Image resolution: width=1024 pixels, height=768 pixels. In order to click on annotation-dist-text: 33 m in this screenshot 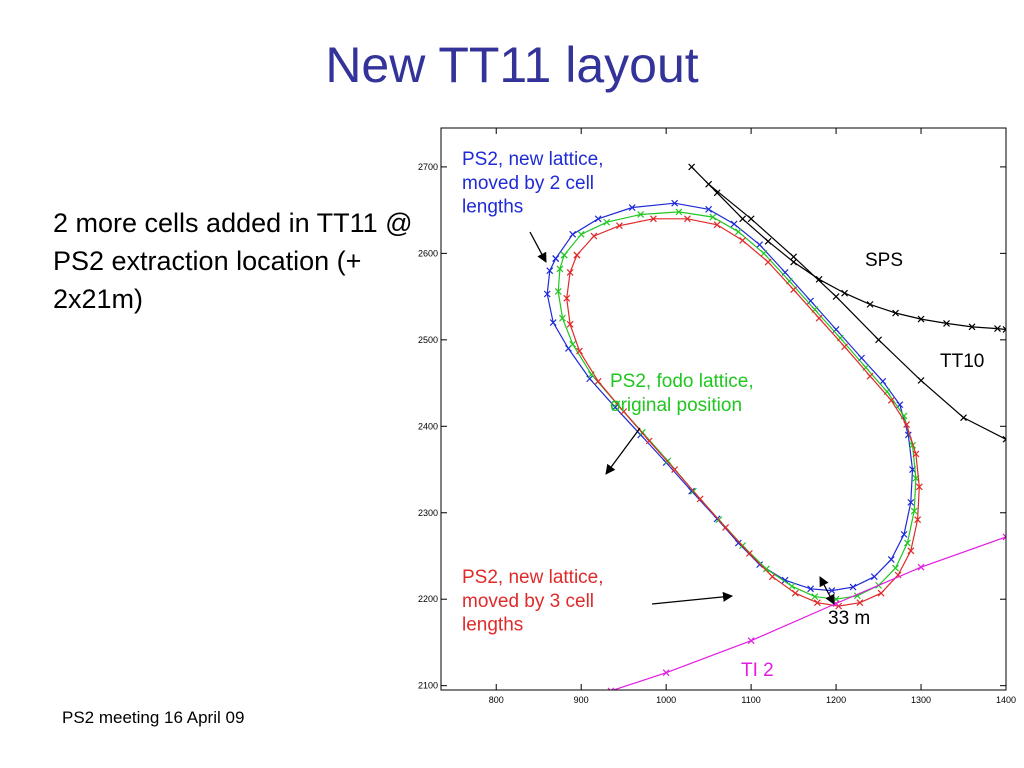, I will do `click(849, 618)`.